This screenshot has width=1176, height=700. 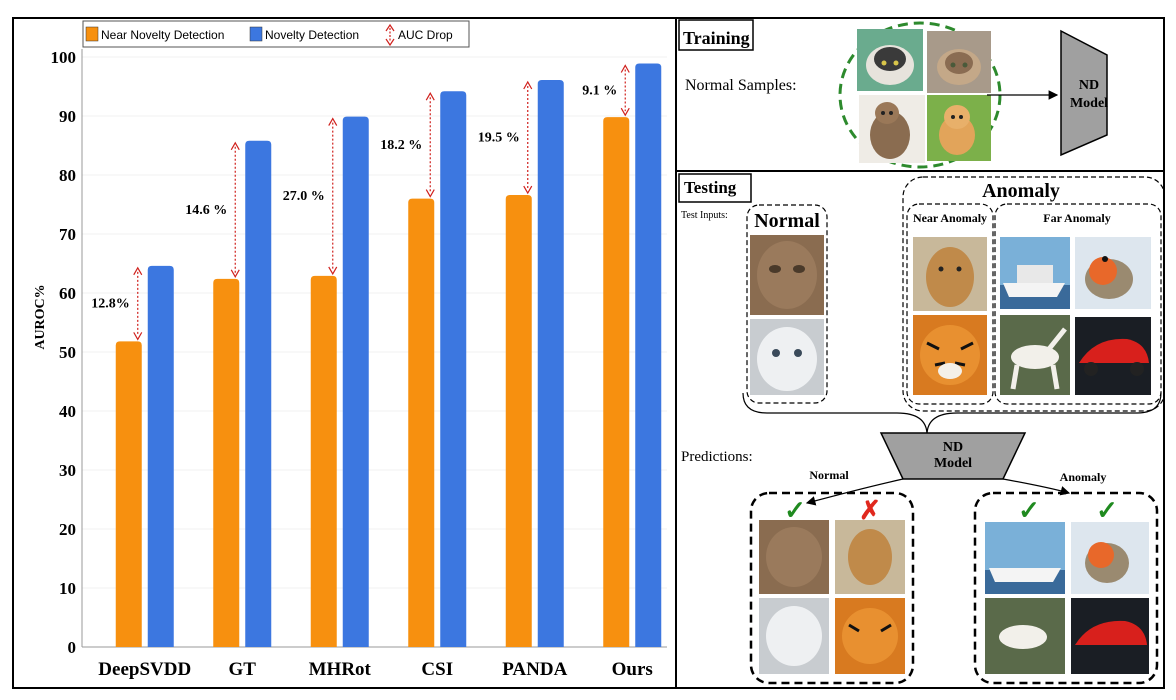 I want to click on training-nd-model-shape, so click(x=1084, y=93).